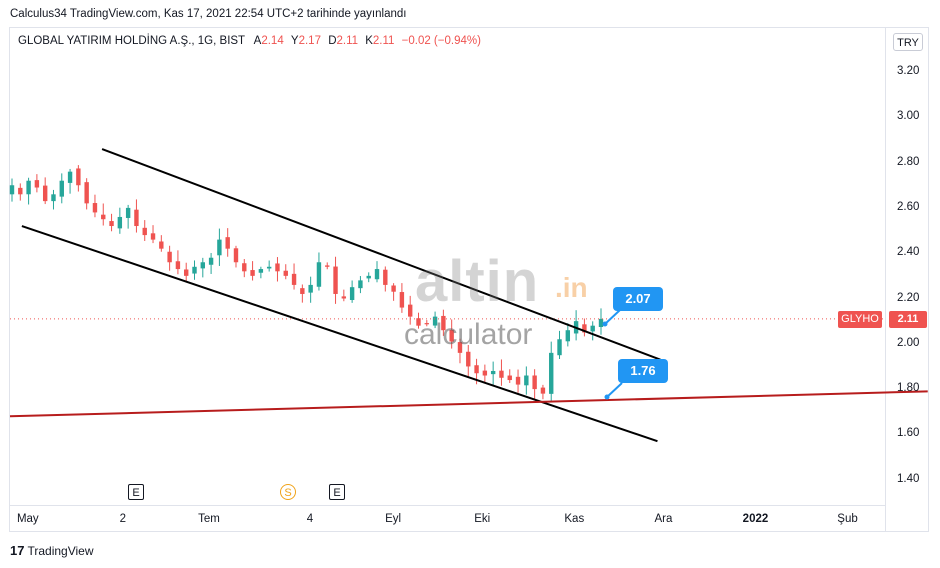 The height and width of the screenshot is (568, 940). What do you see at coordinates (468, 334) in the screenshot?
I see `watermark-sub: calculator` at bounding box center [468, 334].